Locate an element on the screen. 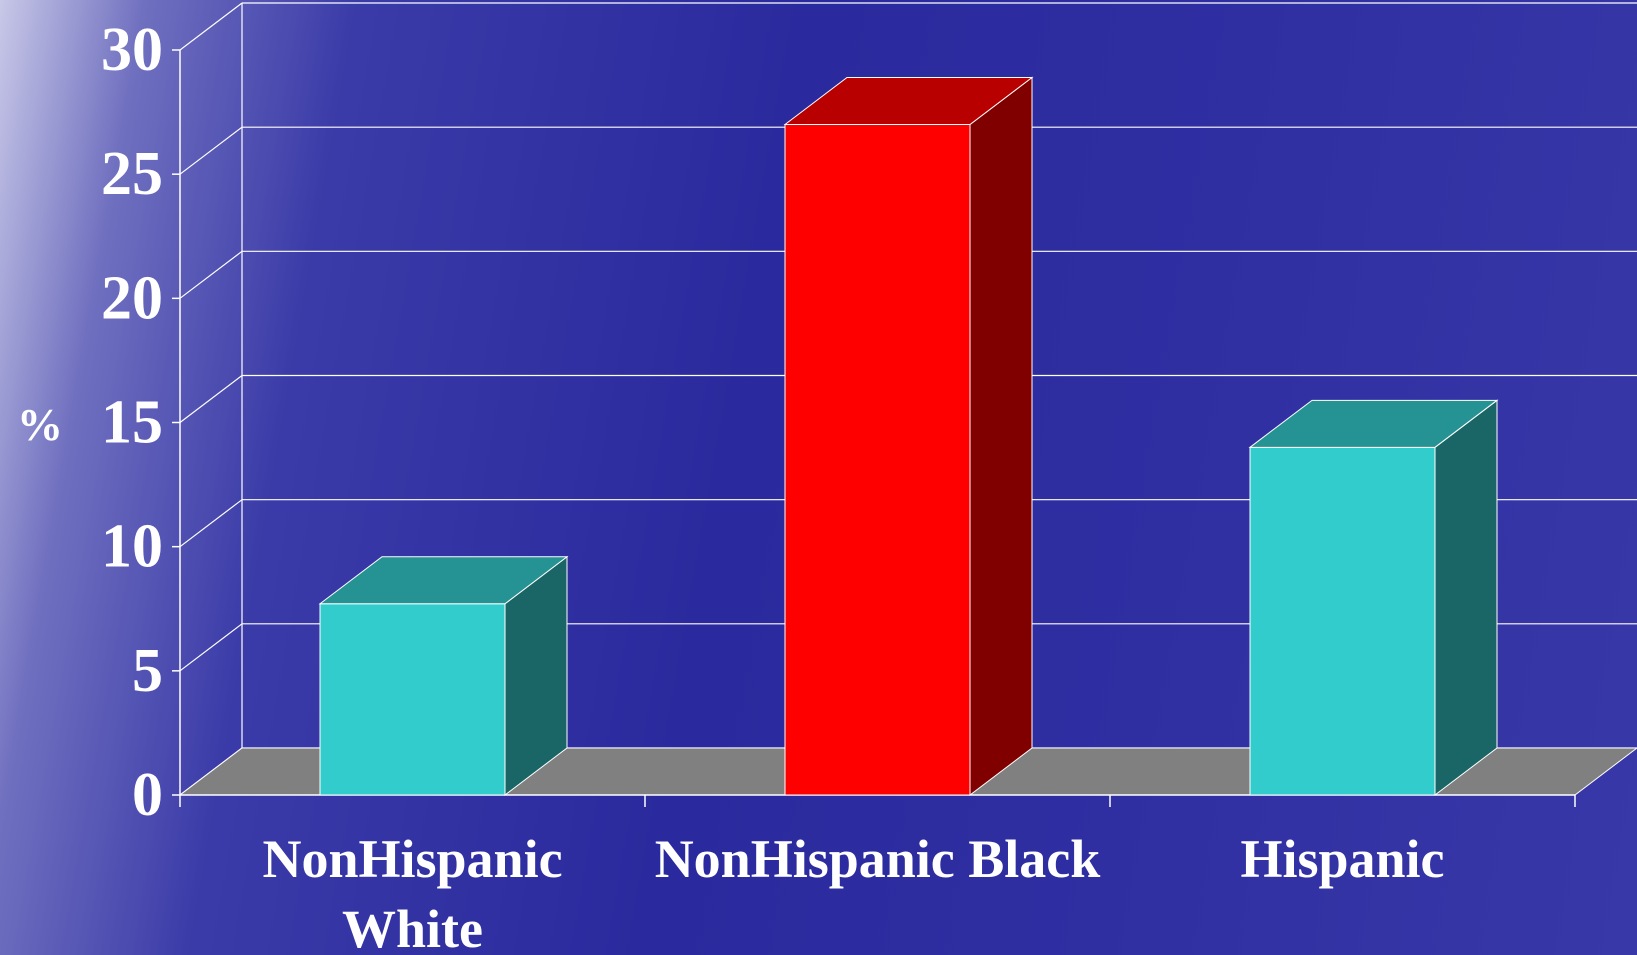 This screenshot has width=1637, height=955. x-tick-label: NonHispanic is located at coordinates (412, 859).